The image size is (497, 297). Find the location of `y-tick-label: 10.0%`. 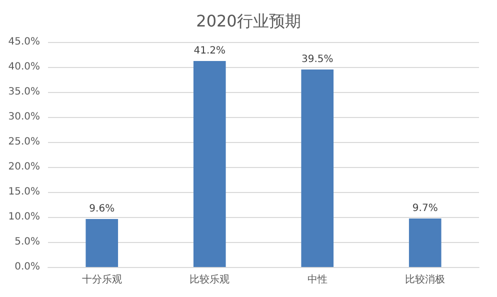

y-tick-label: 10.0% is located at coordinates (24, 217).